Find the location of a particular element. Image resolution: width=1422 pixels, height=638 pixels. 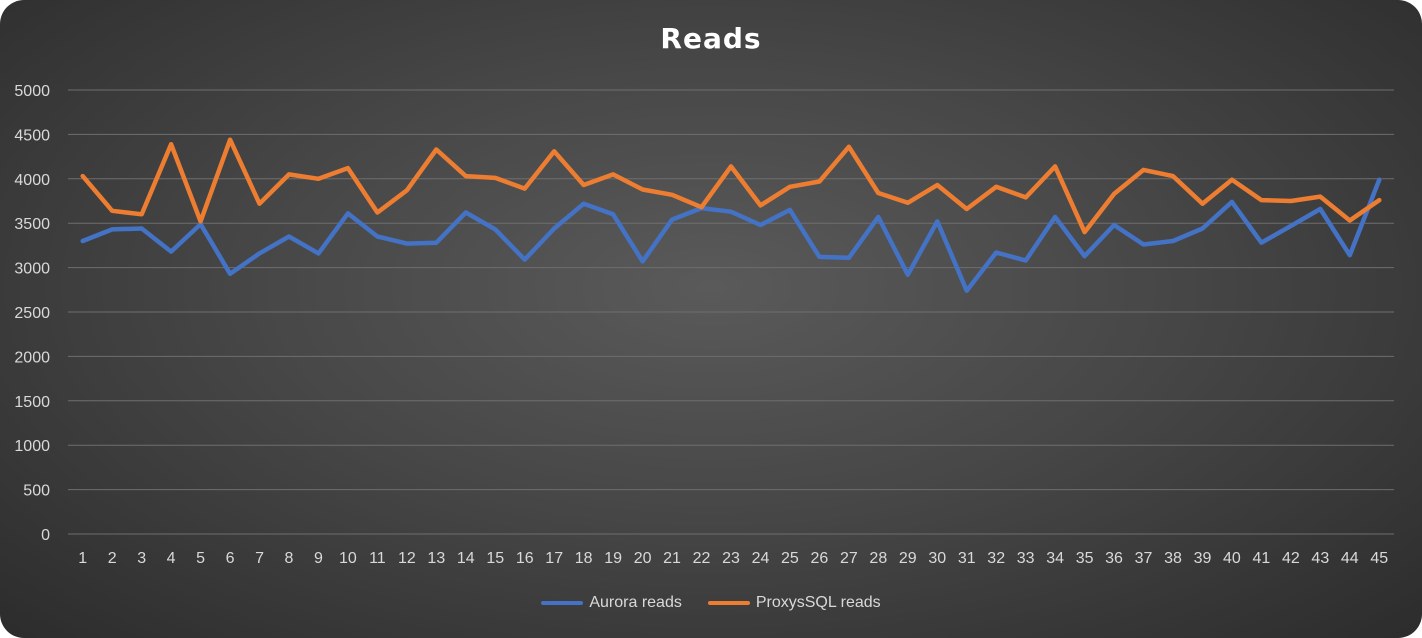

legend-item-proxysql: ProxysSQL reads is located at coordinates (794, 603).